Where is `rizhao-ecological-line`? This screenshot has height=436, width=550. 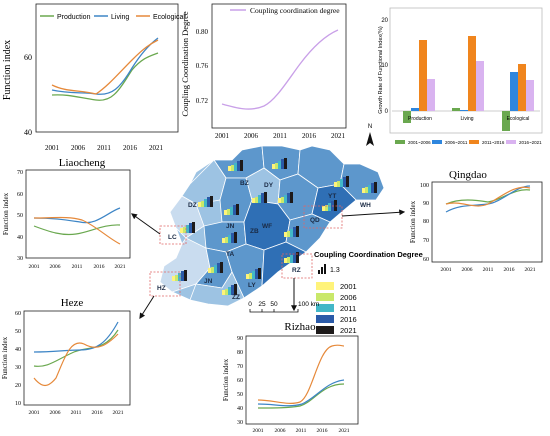
rizhao-ecological-line is located at coordinates (301, 374).